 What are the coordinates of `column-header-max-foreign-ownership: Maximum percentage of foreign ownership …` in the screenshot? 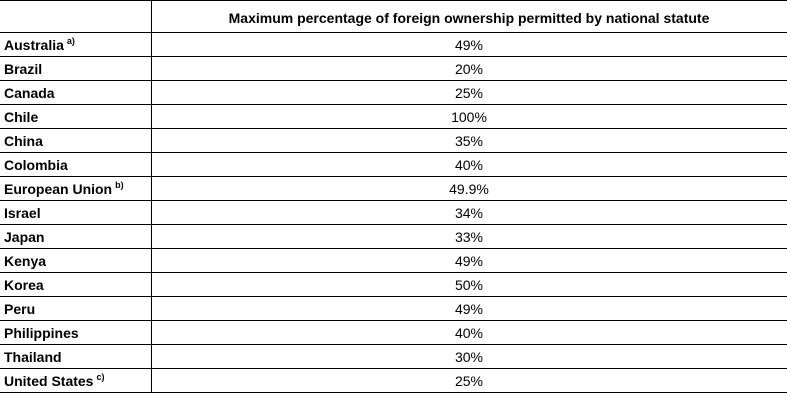 It's located at (468, 16).